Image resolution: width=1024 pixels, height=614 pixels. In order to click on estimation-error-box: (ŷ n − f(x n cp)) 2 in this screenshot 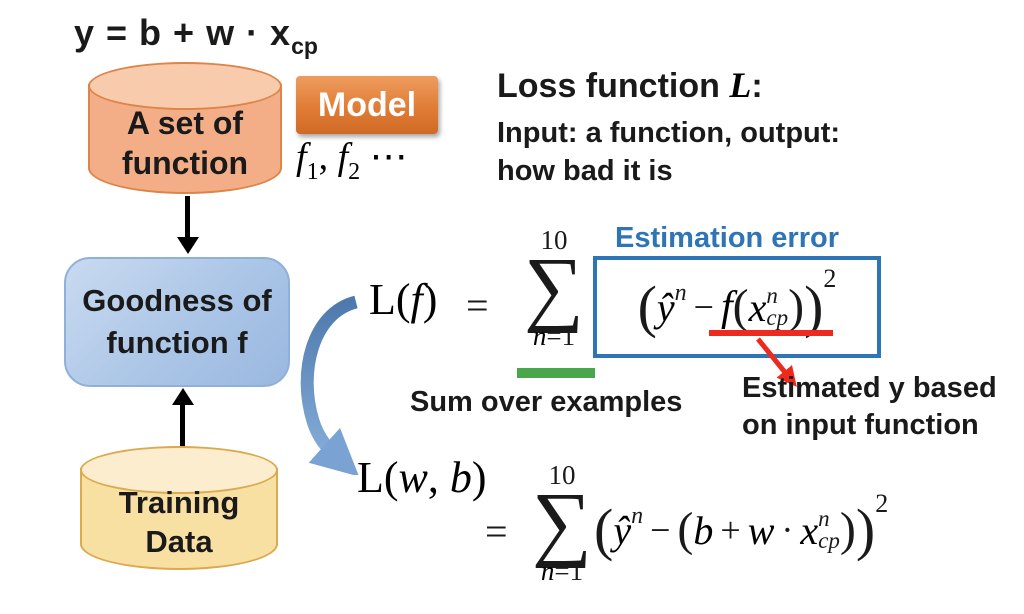, I will do `click(737, 307)`.